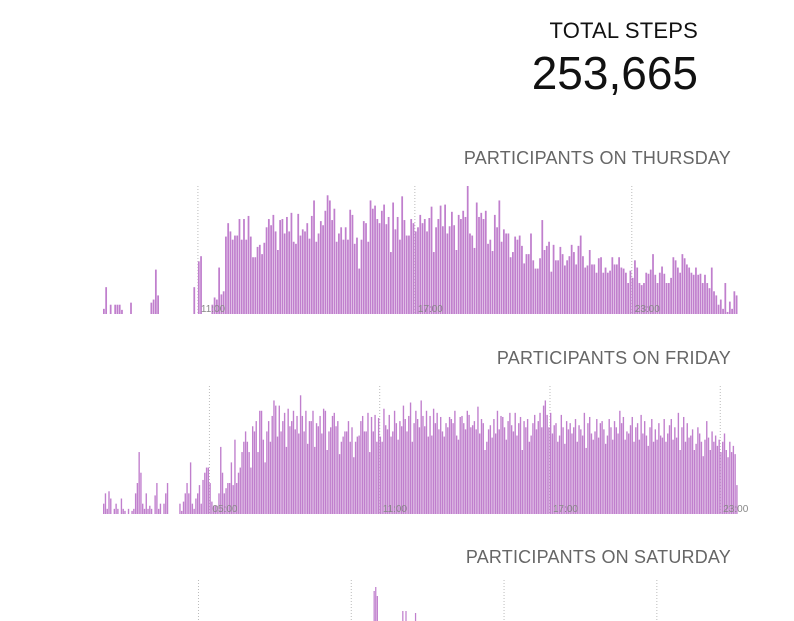 The height and width of the screenshot is (621, 794). I want to click on tick-label: 17:00, so click(565, 509).